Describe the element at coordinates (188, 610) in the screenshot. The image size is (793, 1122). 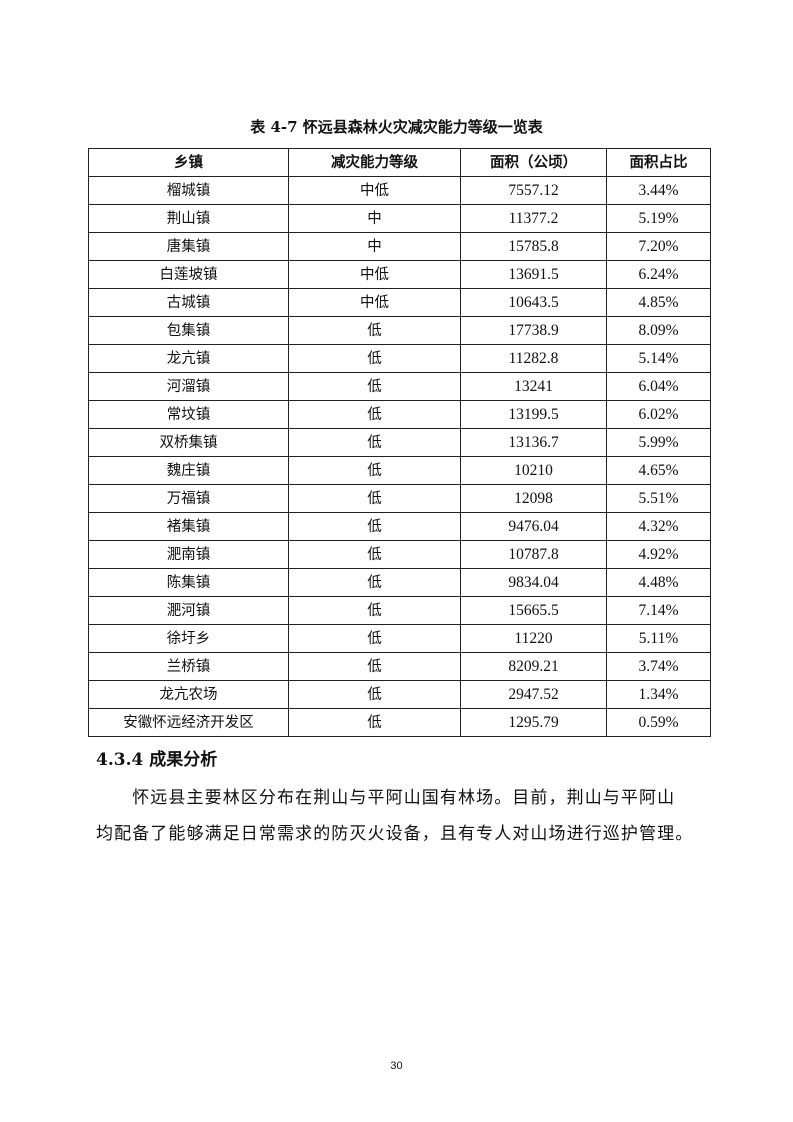
I see `town-cell: 淝河镇` at that location.